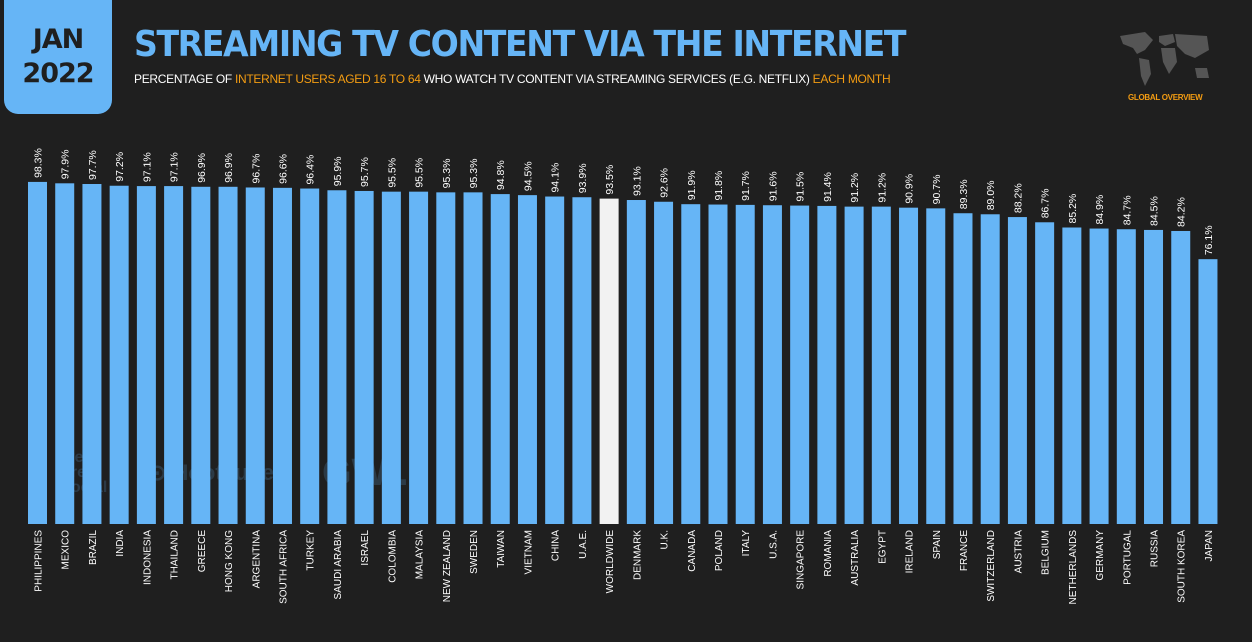  What do you see at coordinates (58, 39) in the screenshot?
I see `date-month: JAN` at bounding box center [58, 39].